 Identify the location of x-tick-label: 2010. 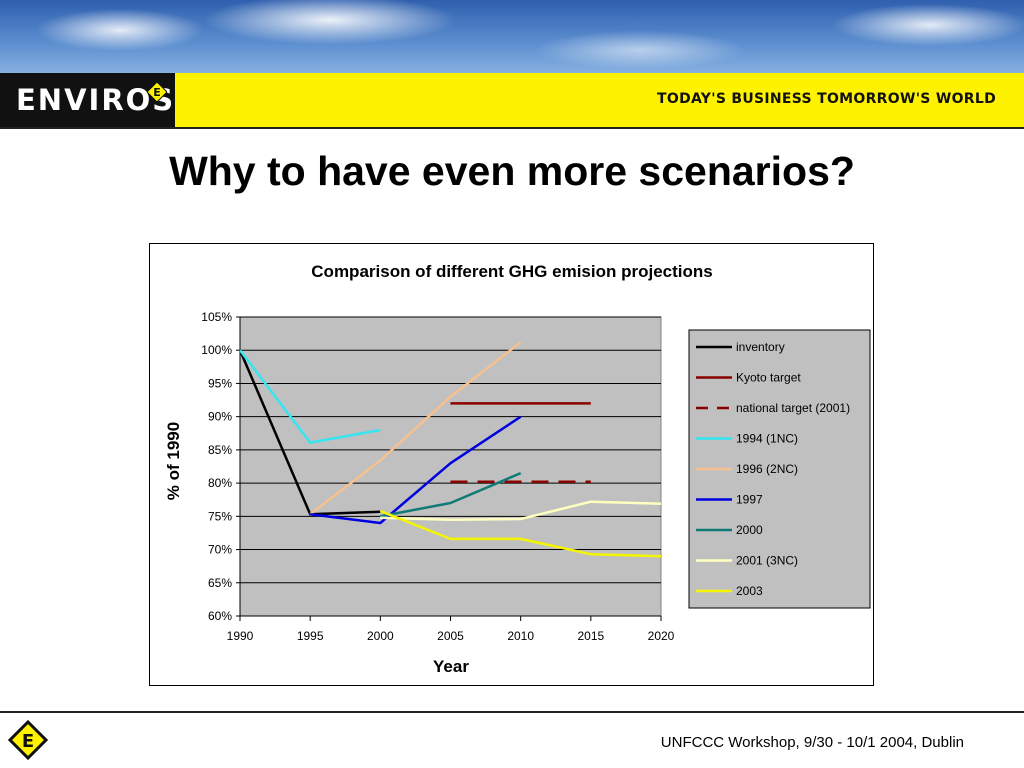
(520, 636).